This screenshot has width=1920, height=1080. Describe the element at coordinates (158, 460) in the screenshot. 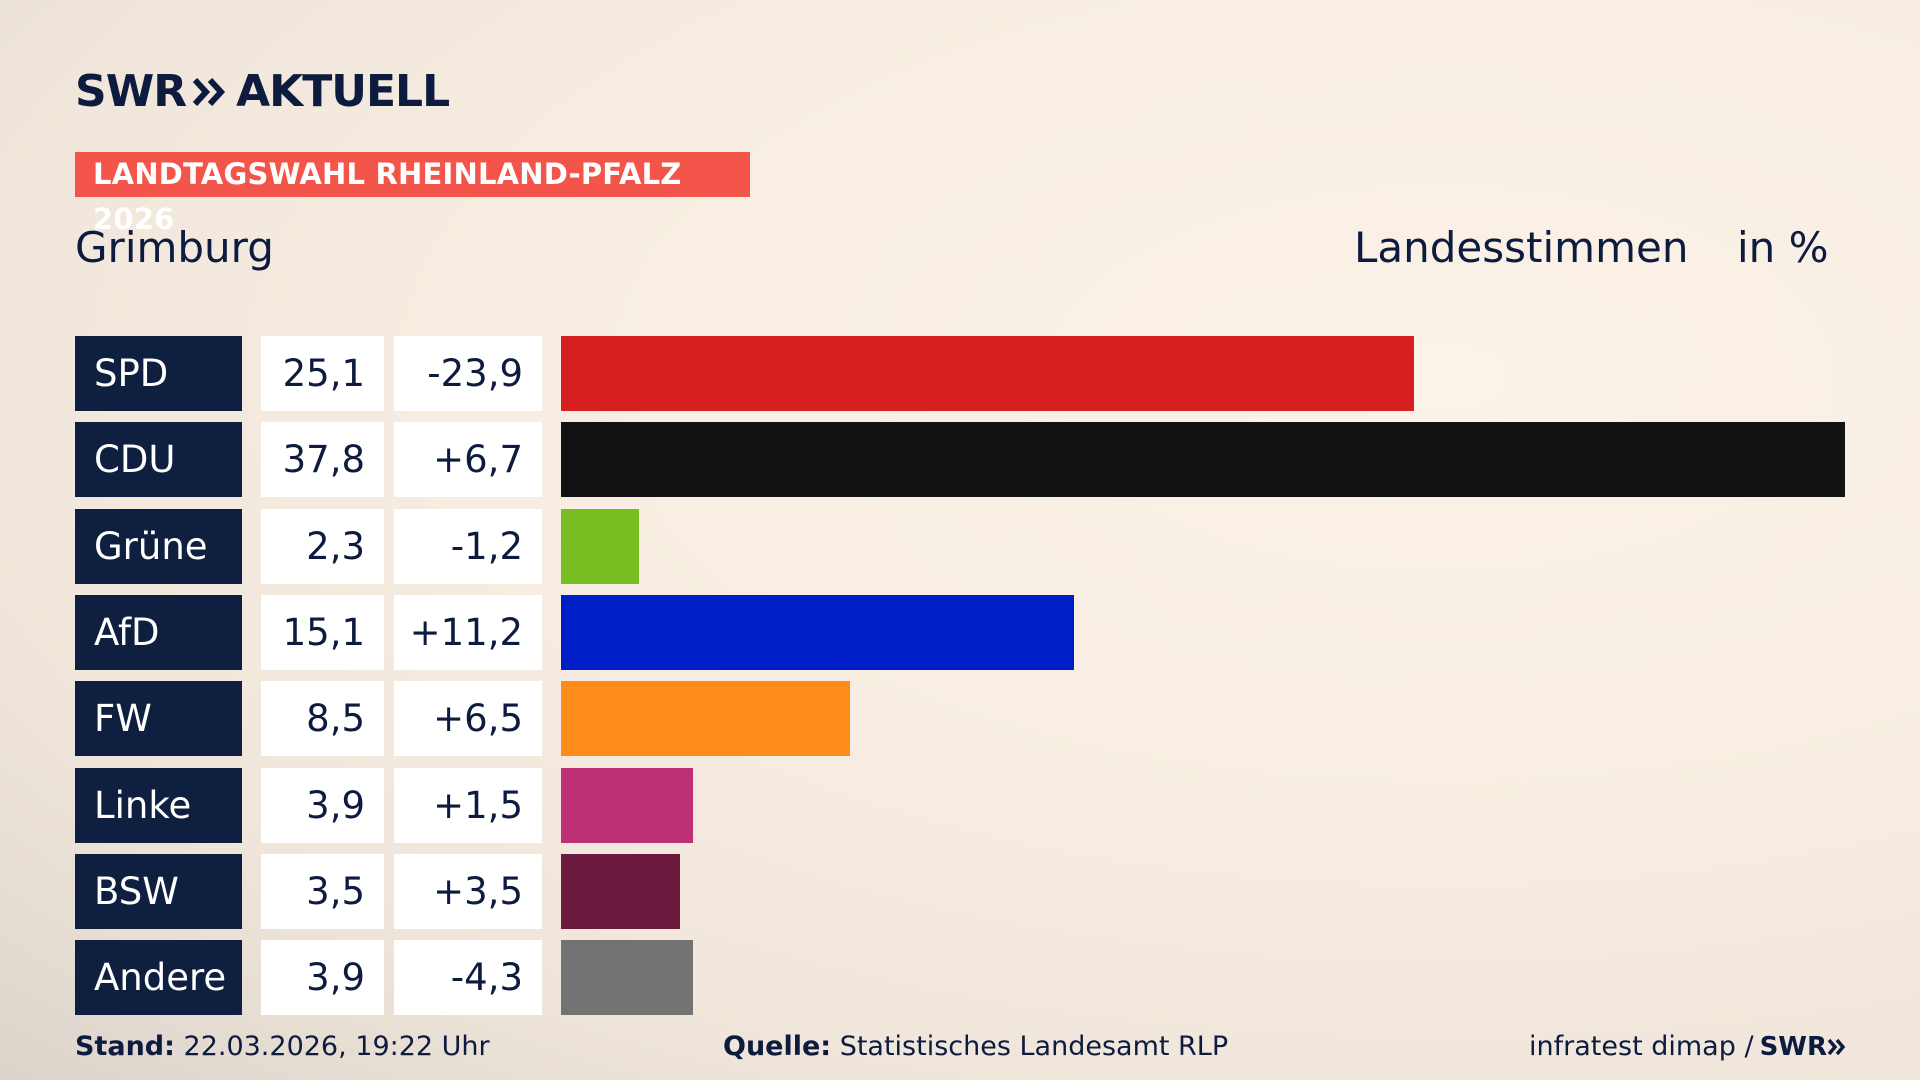

I see `party-label: CDU` at that location.